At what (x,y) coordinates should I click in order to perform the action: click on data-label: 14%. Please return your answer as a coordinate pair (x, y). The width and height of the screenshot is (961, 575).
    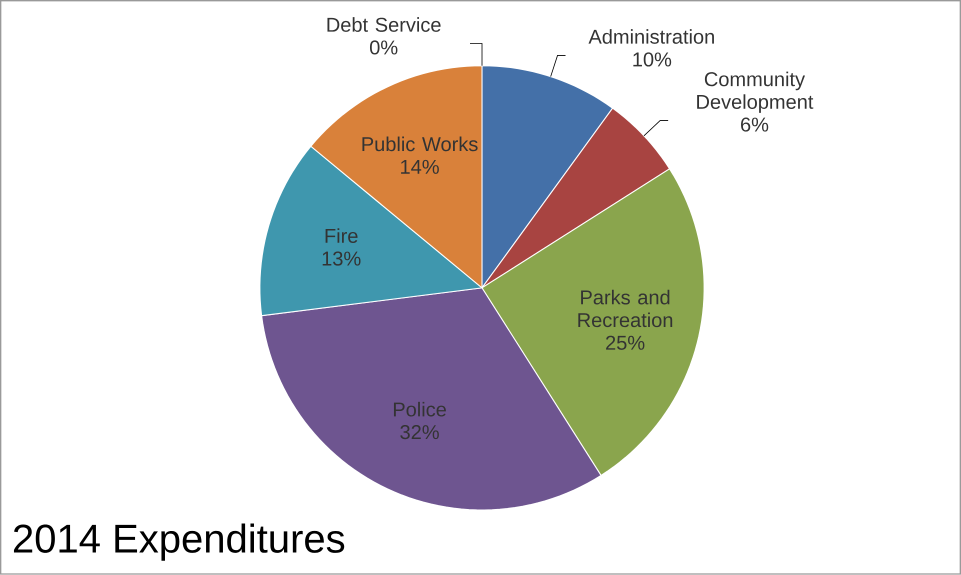
    Looking at the image, I should click on (420, 167).